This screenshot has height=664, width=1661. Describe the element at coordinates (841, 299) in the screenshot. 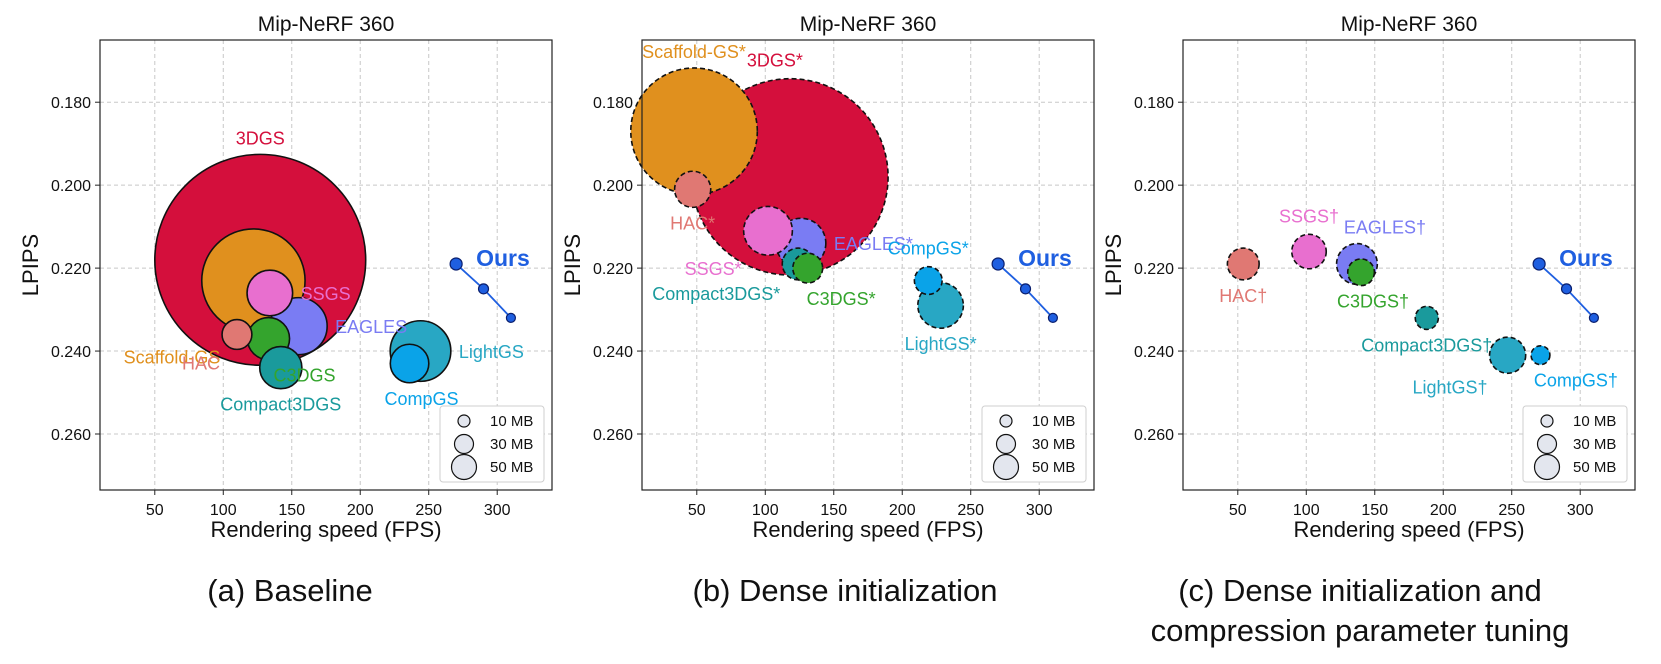

I see `label-c3dgs: C3DGS*` at that location.